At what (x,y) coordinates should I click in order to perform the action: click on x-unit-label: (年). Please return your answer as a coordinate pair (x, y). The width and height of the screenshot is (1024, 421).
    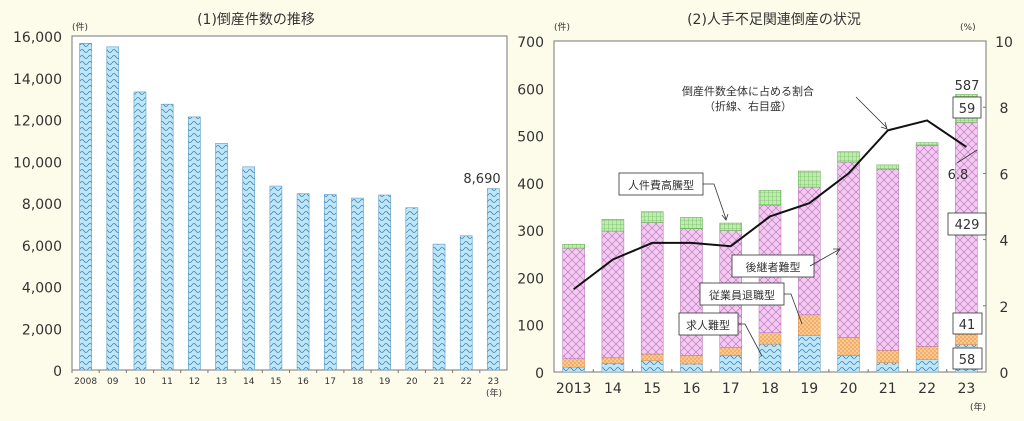
    Looking at the image, I should click on (978, 407).